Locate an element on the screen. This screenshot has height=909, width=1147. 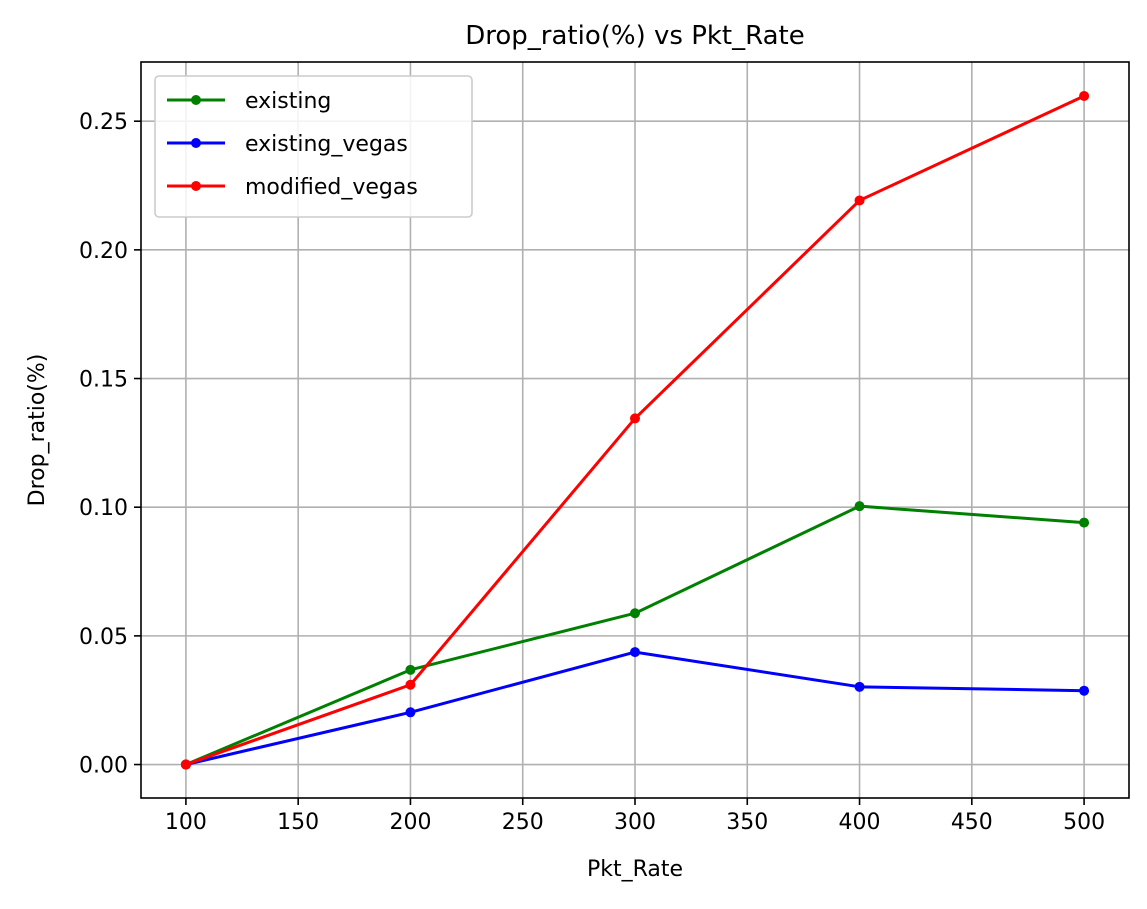
y-tick-label: 0.10 is located at coordinates (103, 508).